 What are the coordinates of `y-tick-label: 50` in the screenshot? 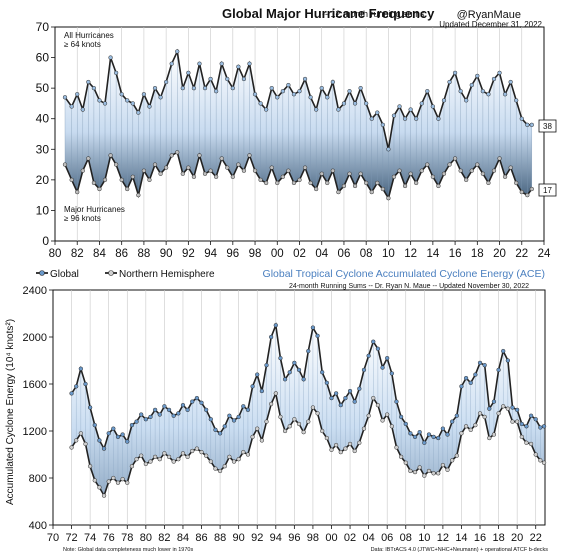 It's located at (43, 88).